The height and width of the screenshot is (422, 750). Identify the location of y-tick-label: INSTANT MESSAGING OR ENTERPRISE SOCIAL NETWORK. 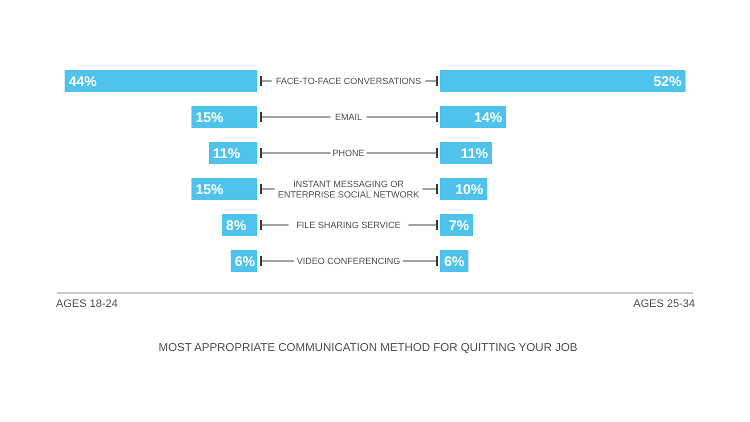
(349, 189).